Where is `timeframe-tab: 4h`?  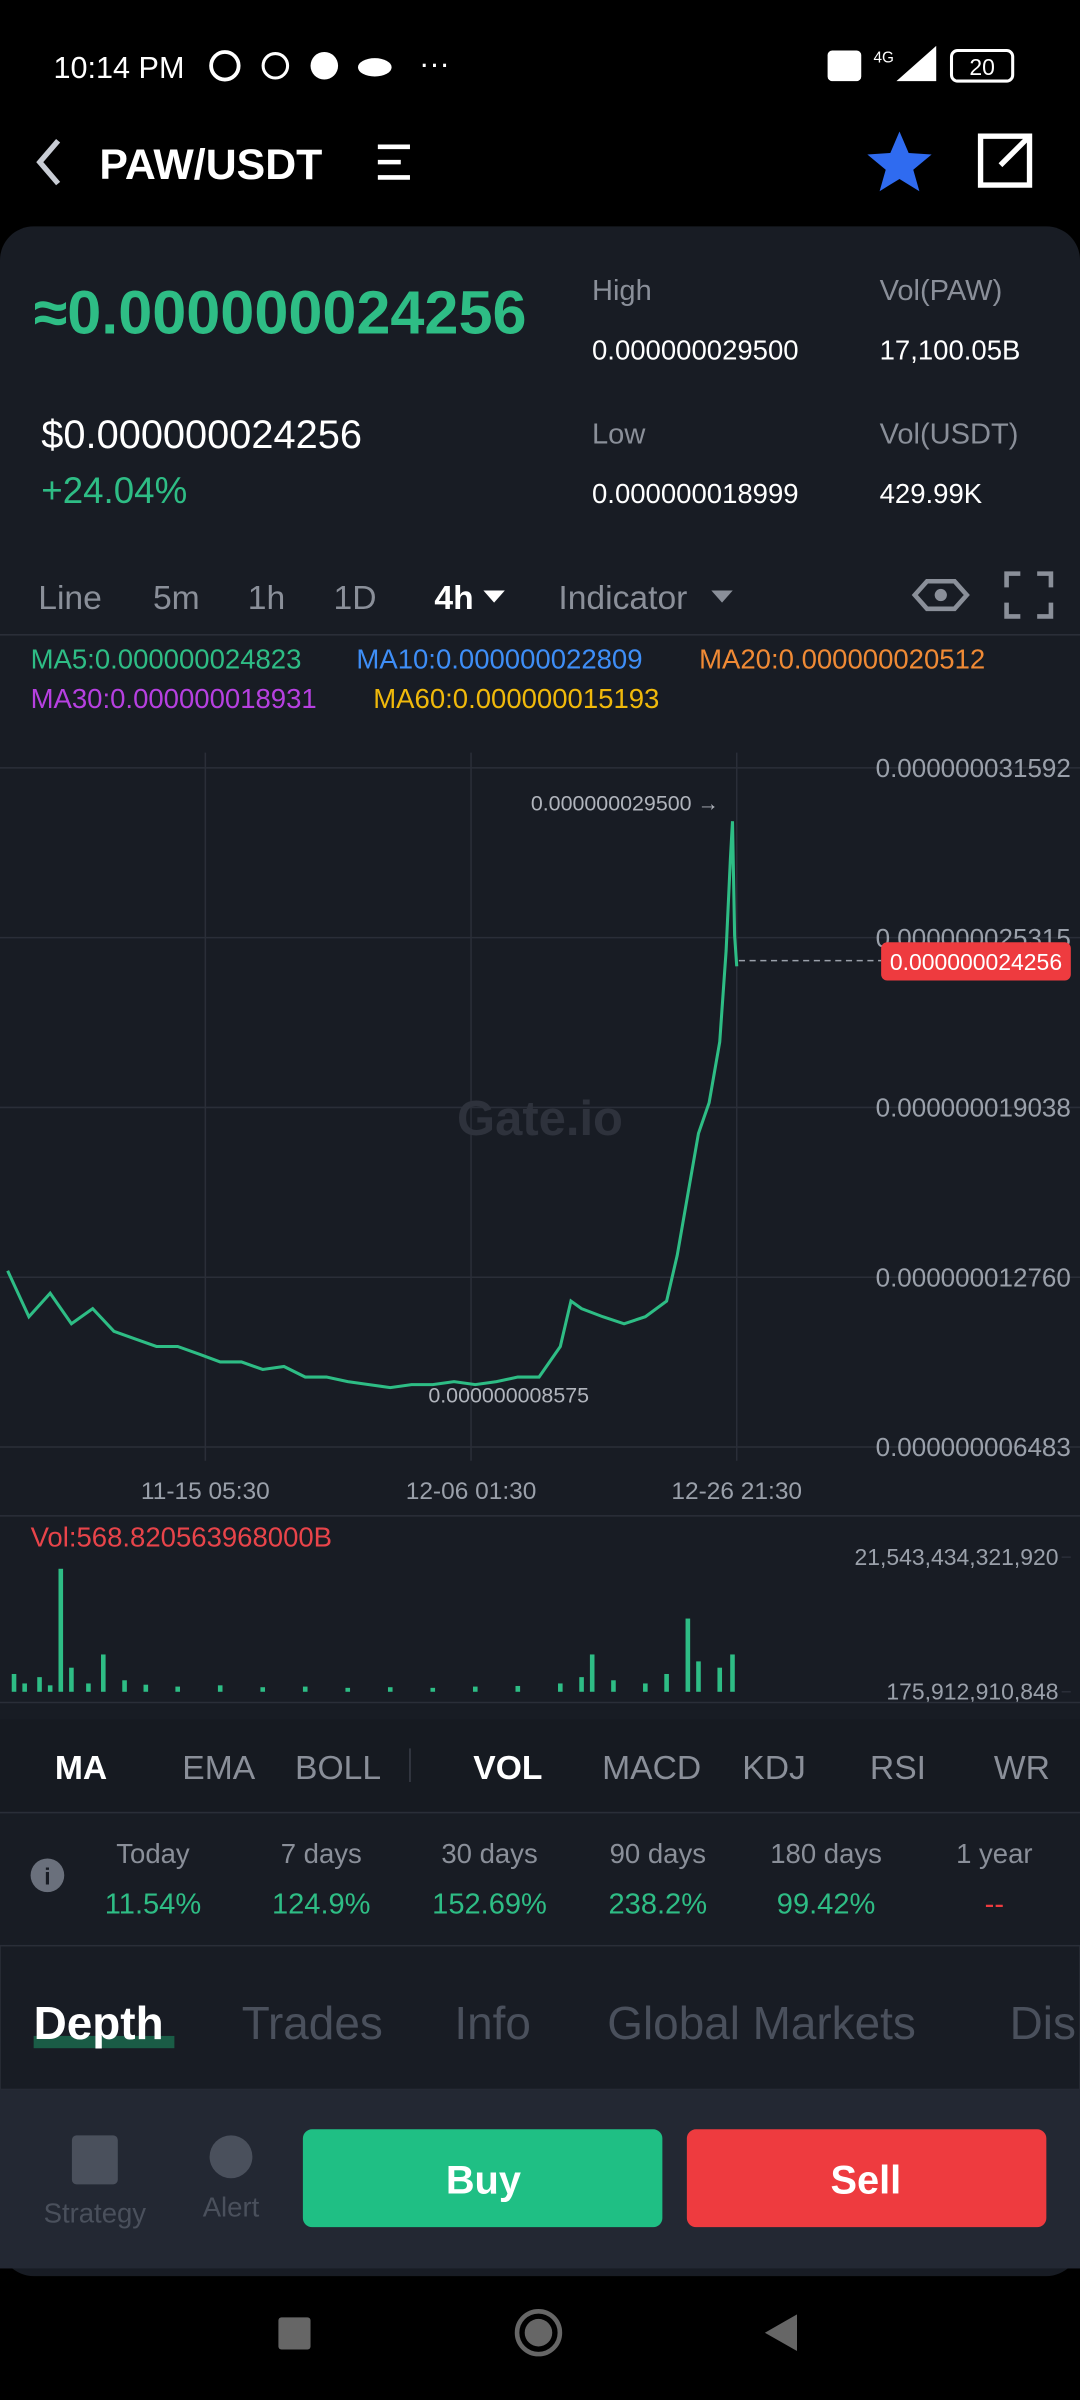 timeframe-tab: 4h is located at coordinates (453, 598).